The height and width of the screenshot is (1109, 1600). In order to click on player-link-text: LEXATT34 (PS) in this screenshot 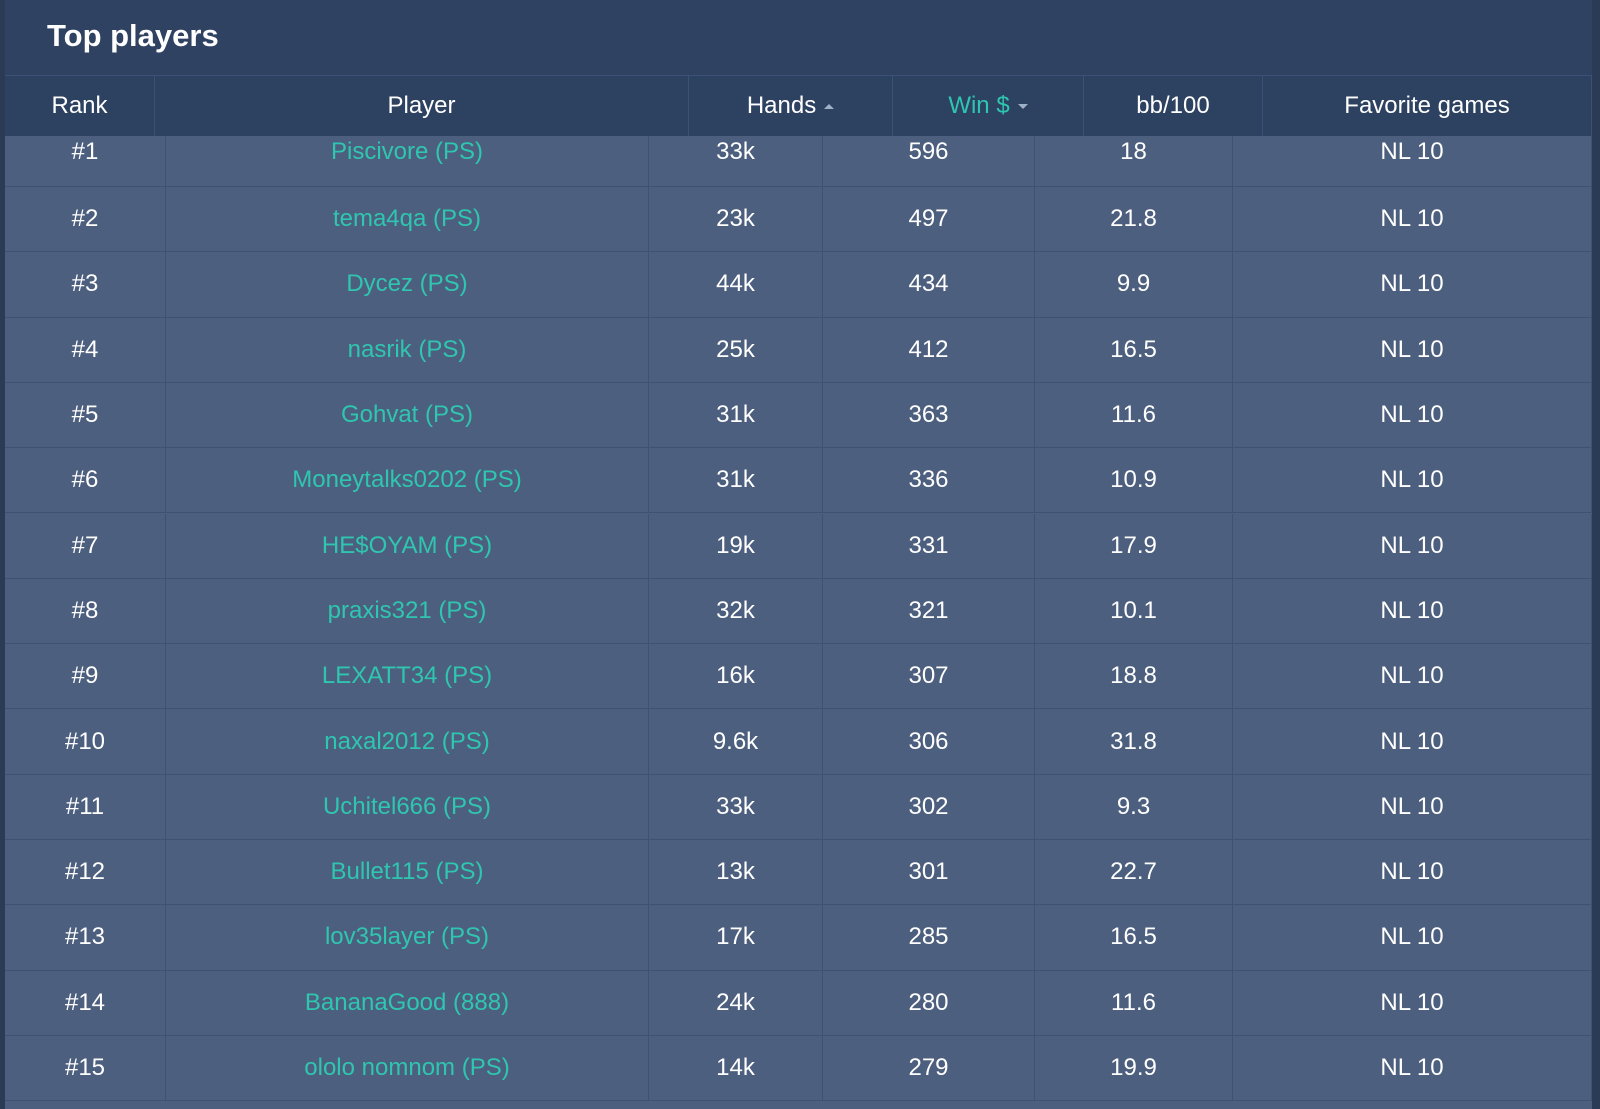, I will do `click(407, 676)`.